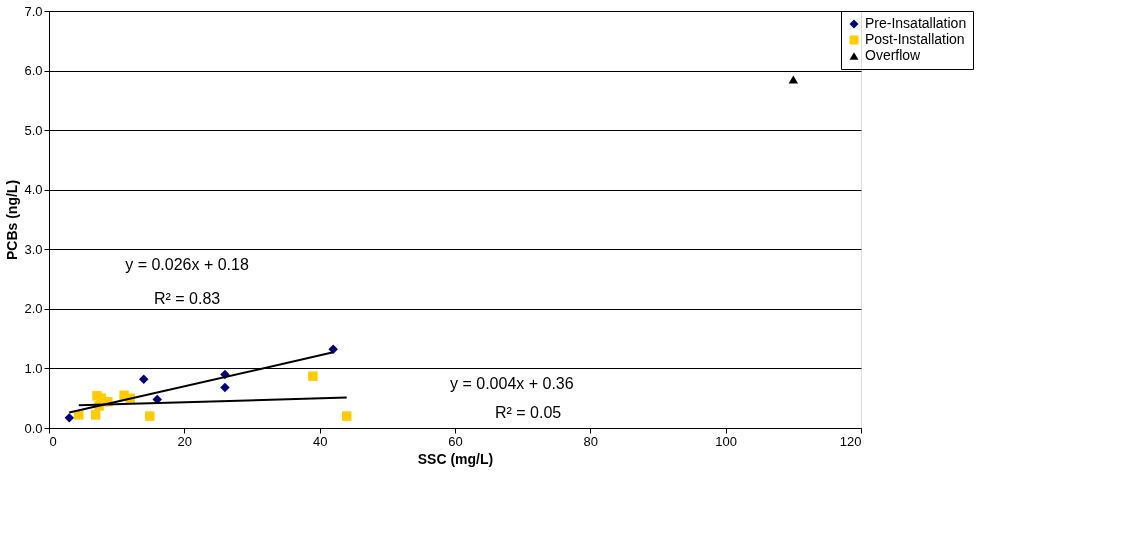  What do you see at coordinates (33, 130) in the screenshot?
I see `y-tick-label: 5.0` at bounding box center [33, 130].